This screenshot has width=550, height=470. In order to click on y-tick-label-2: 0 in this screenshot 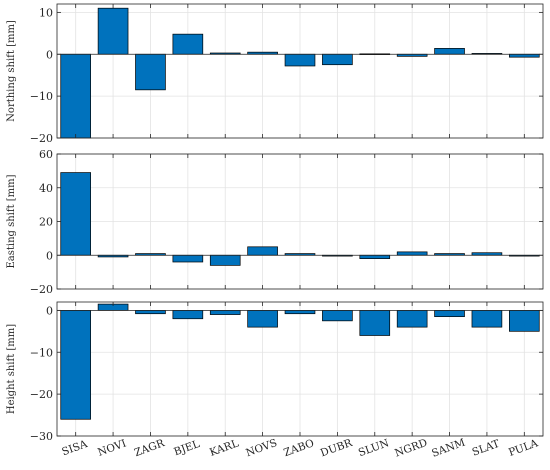, I will do `click(49, 54)`.